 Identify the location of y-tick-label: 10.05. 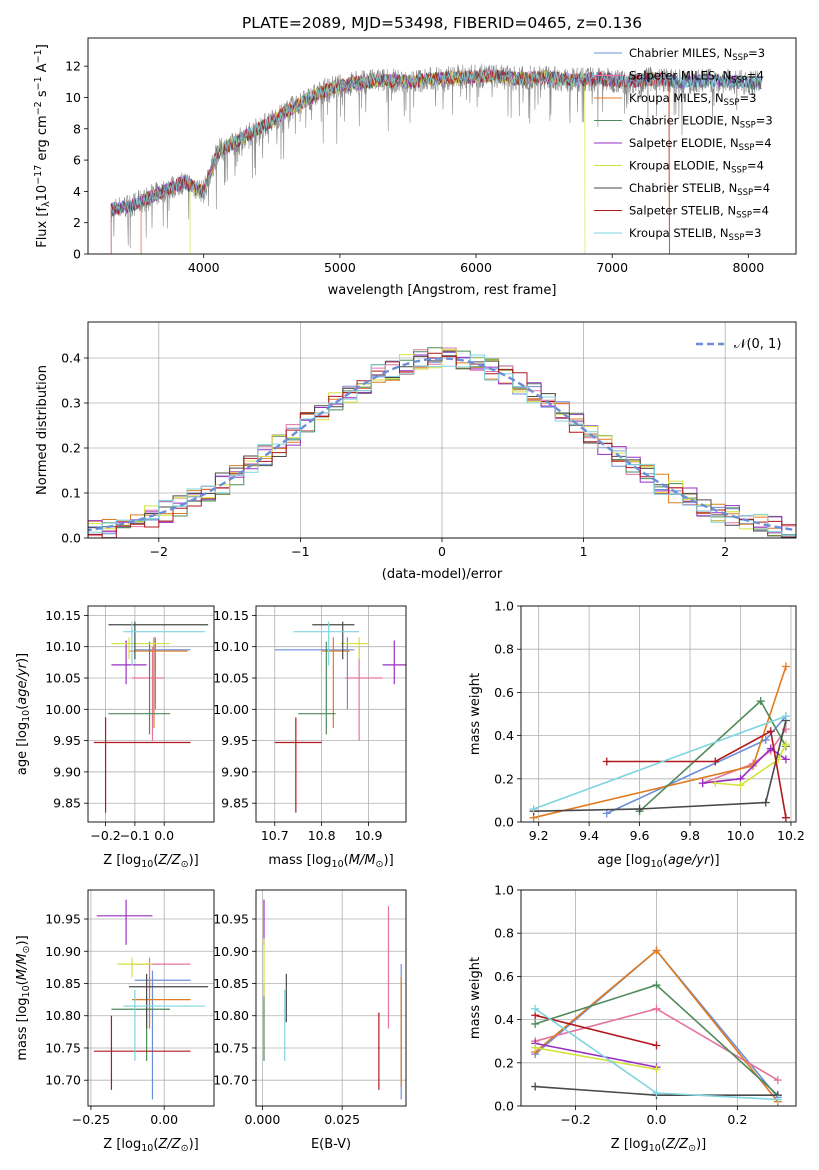
(231, 678).